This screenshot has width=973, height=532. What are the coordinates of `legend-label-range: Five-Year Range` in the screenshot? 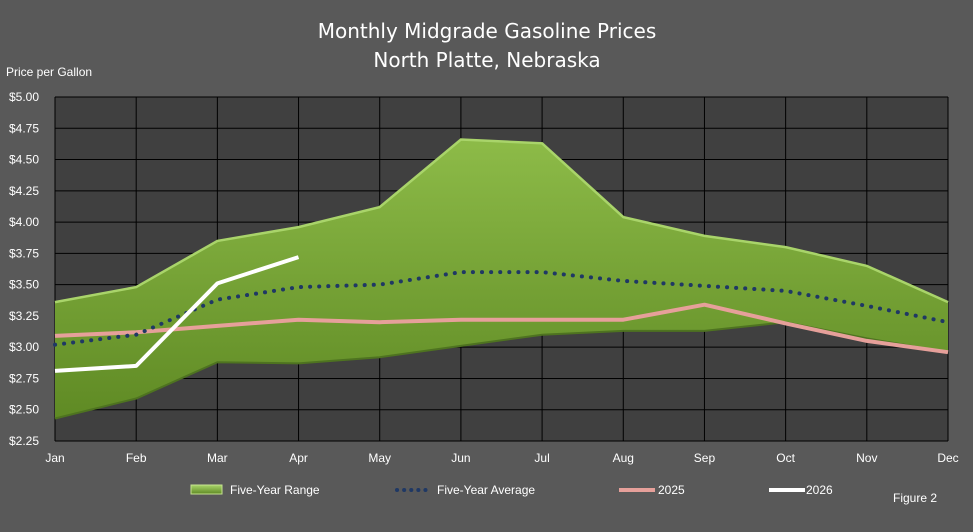 It's located at (275, 490).